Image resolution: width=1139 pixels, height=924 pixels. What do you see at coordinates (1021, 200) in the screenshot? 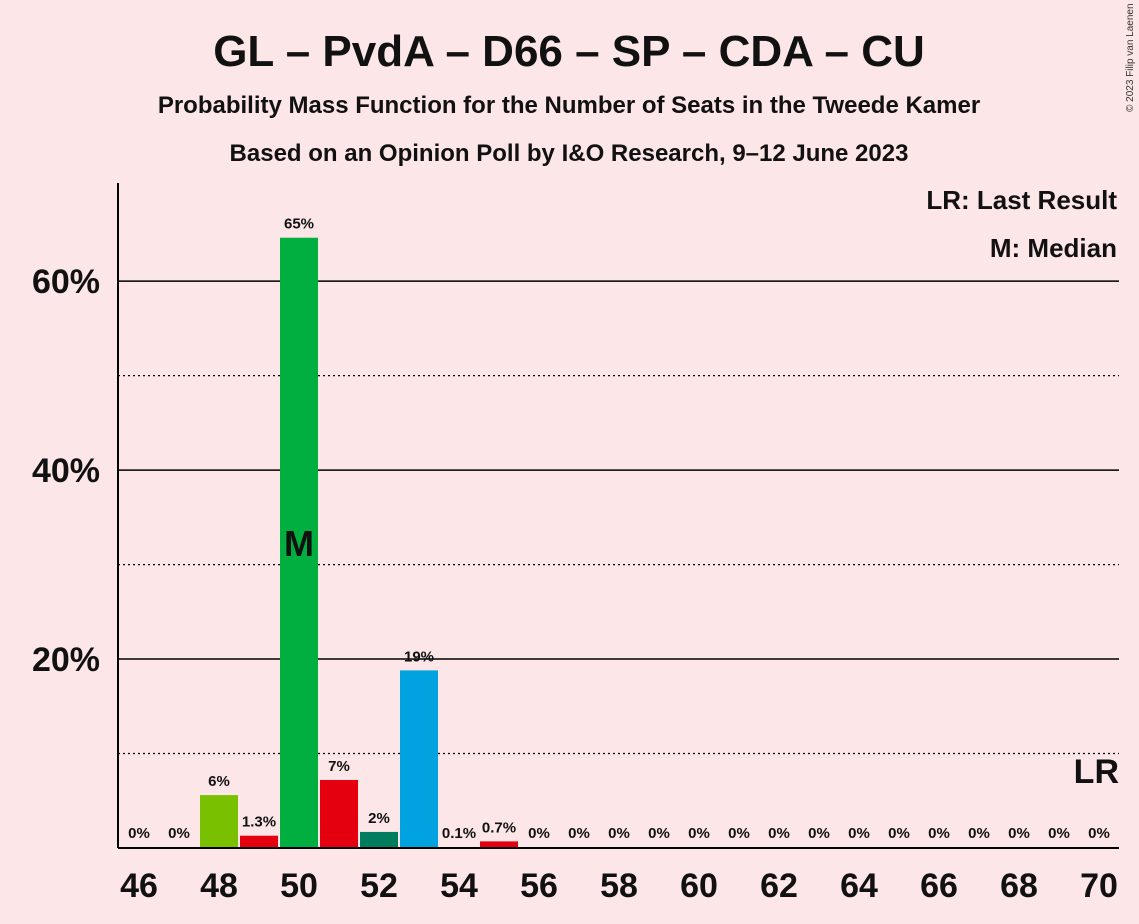
I see `legend-last-result: LR: Last Result` at bounding box center [1021, 200].